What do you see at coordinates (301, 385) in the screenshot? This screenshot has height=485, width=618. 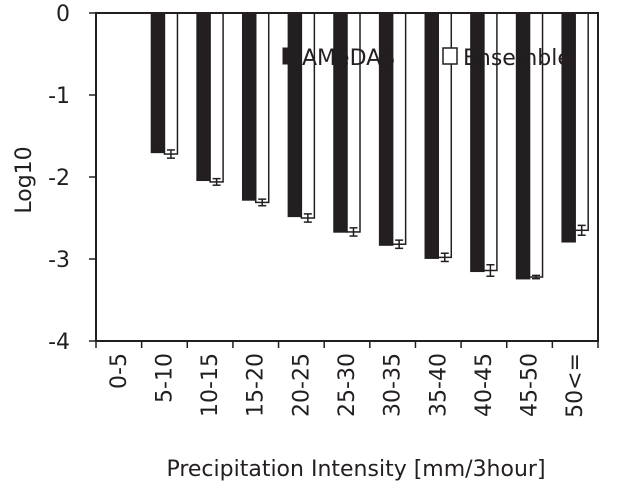 I see `x-tick-label-20-25: 20-25` at bounding box center [301, 385].